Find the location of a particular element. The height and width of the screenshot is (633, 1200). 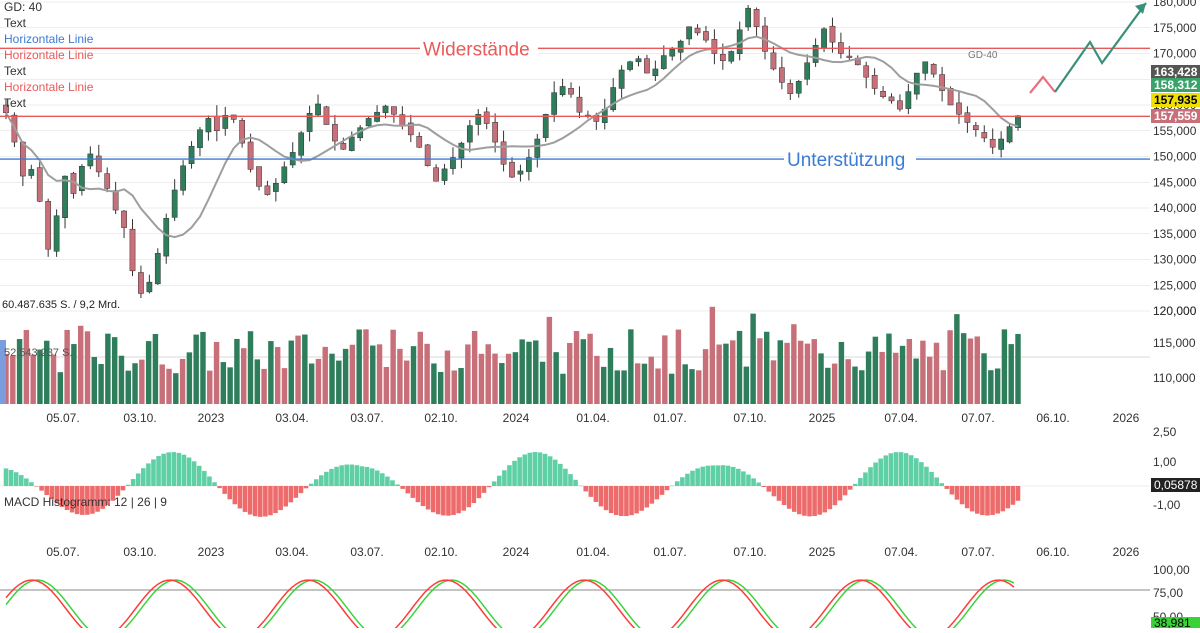

macd-value: 0,05878 is located at coordinates (1176, 485).